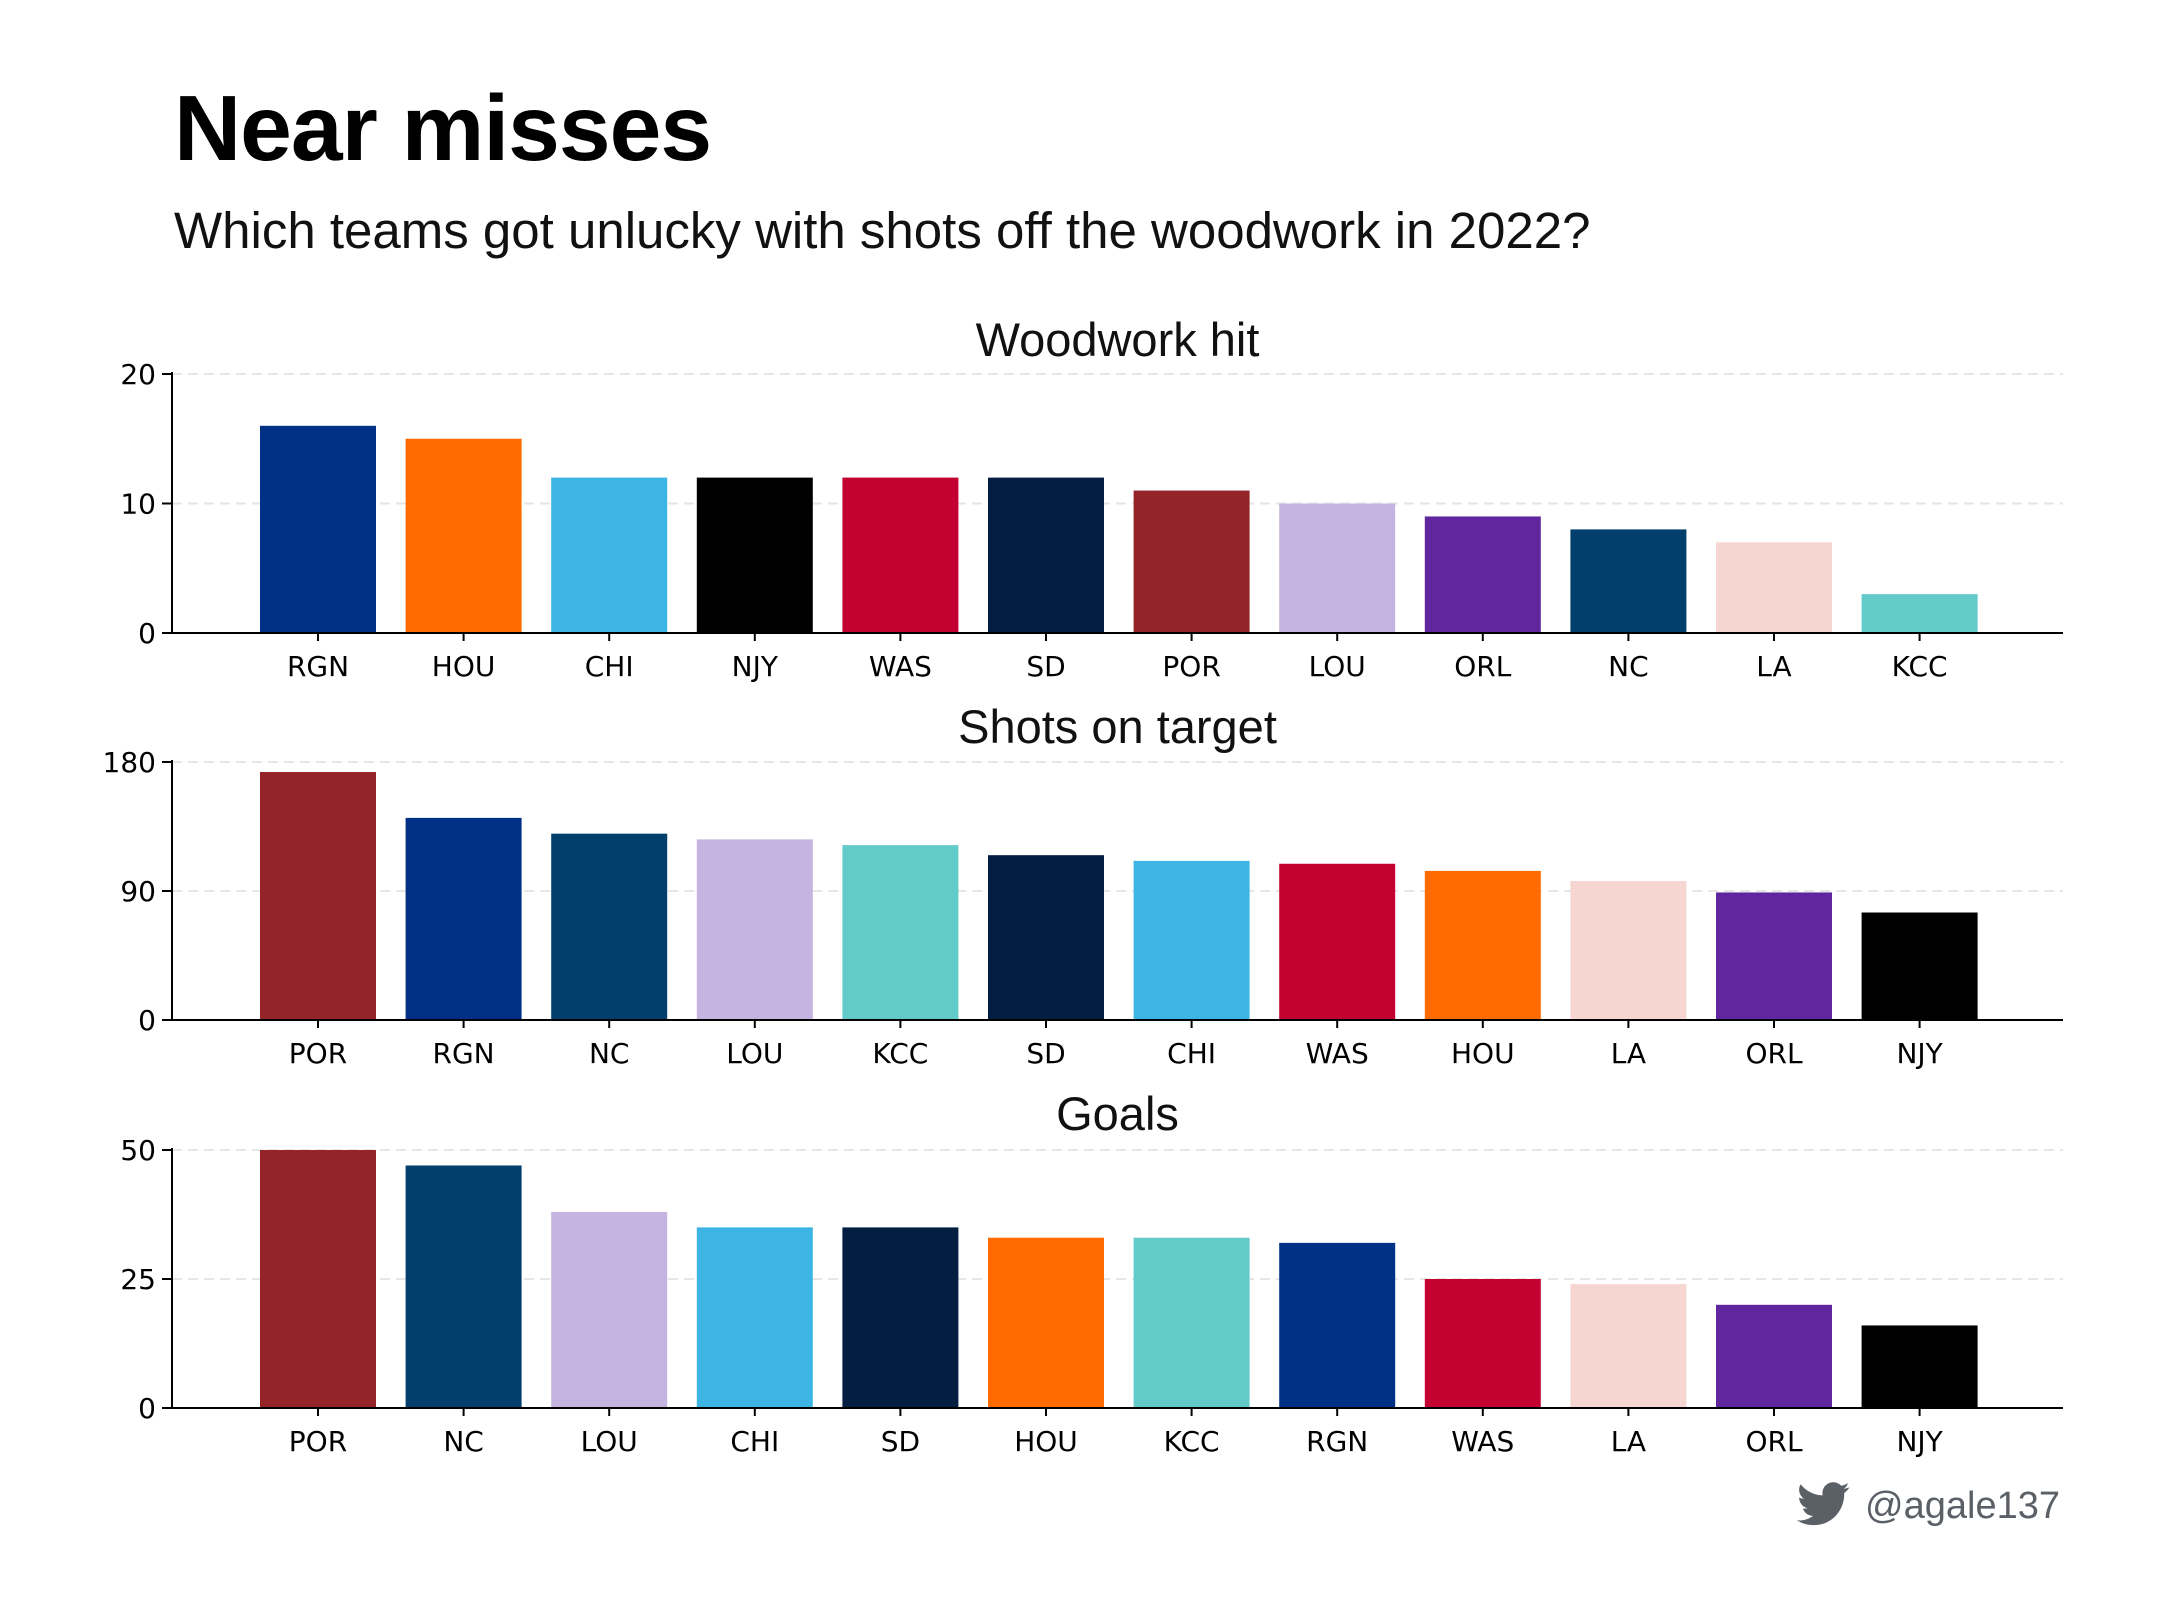 This screenshot has width=2170, height=1611. I want to click on y-tick-label: 10, so click(138, 504).